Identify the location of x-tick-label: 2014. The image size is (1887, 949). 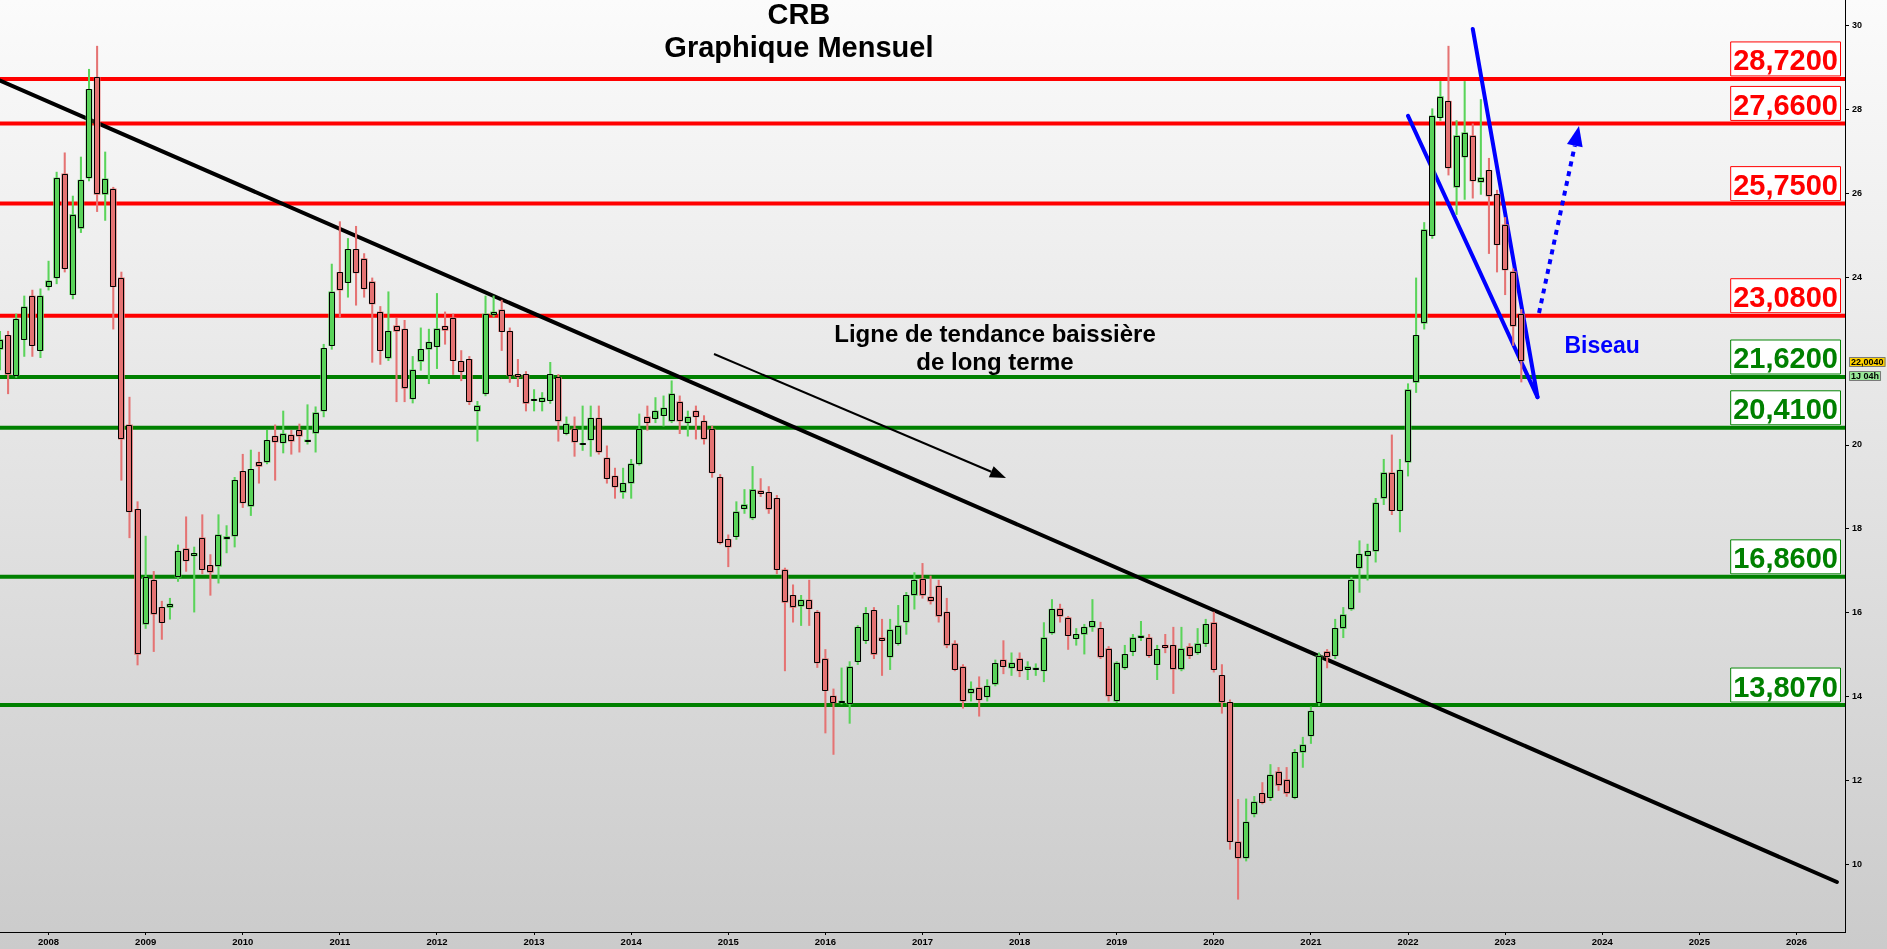
(631, 942).